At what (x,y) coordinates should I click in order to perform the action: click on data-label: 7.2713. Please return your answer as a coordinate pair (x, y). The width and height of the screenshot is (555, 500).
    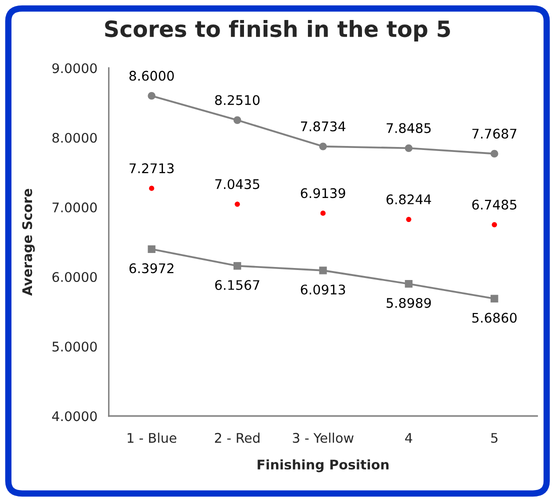
    Looking at the image, I should click on (152, 168).